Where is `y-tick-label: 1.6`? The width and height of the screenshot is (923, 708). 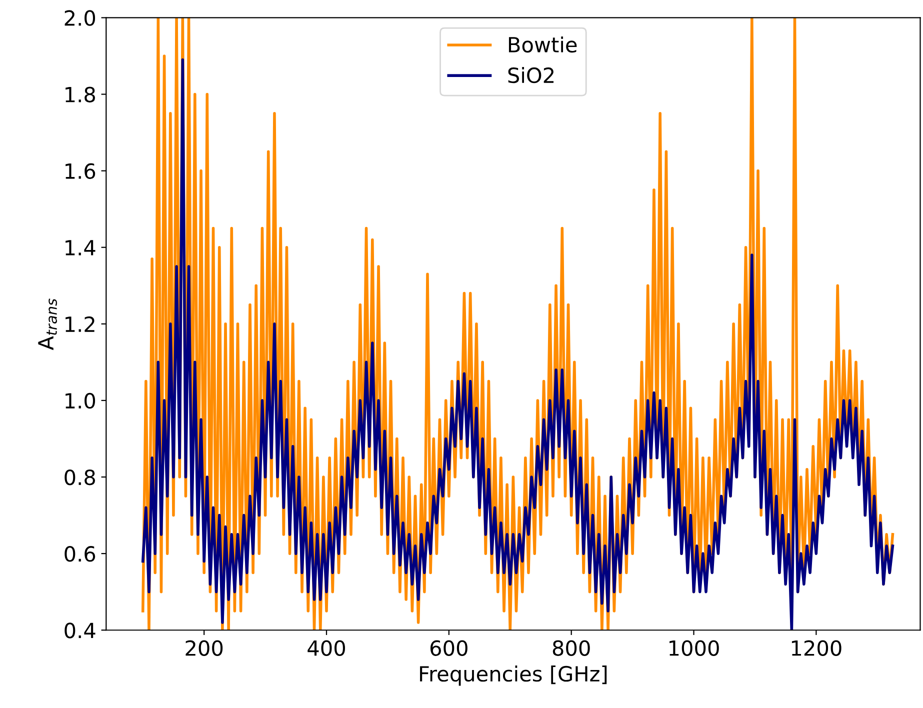
y-tick-label: 1.6 is located at coordinates (81, 171).